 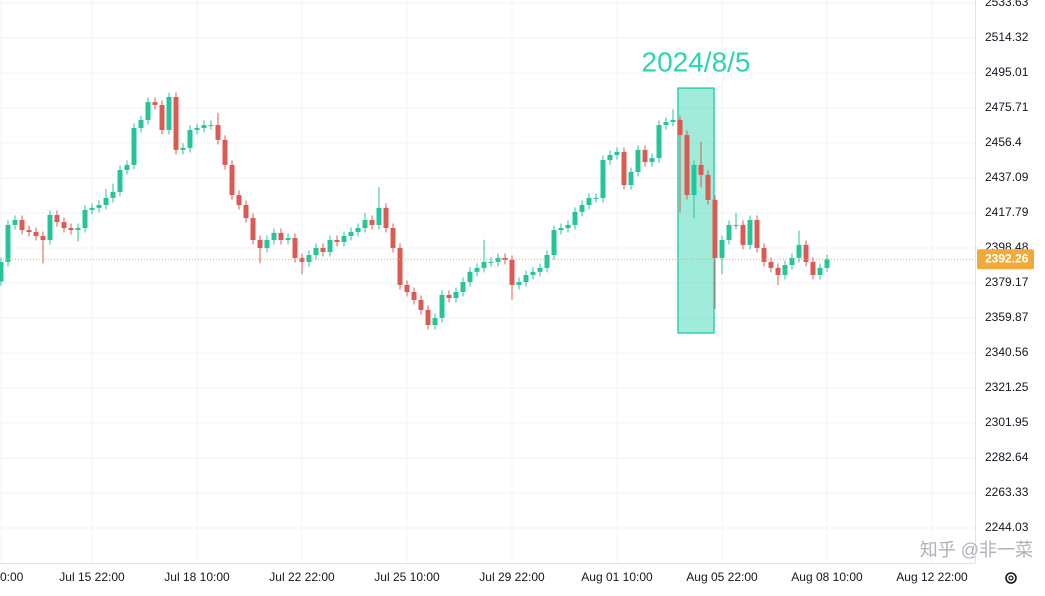 What do you see at coordinates (976, 550) in the screenshot?
I see `watermark: 知乎 @非一菜` at bounding box center [976, 550].